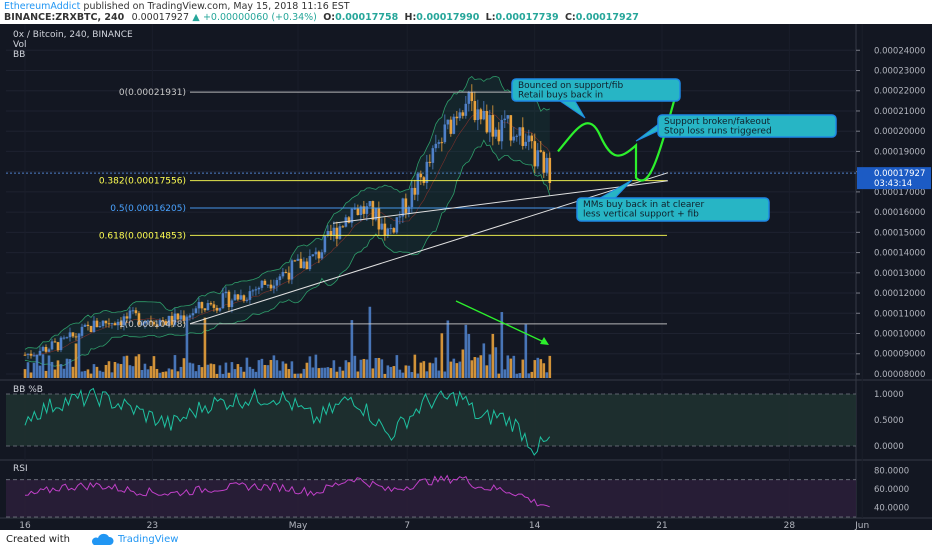 This screenshot has height=550, width=932. Describe the element at coordinates (444, 525) in the screenshot. I see `time-axis: 16 23 May 7 14 21 28 Jun` at that location.